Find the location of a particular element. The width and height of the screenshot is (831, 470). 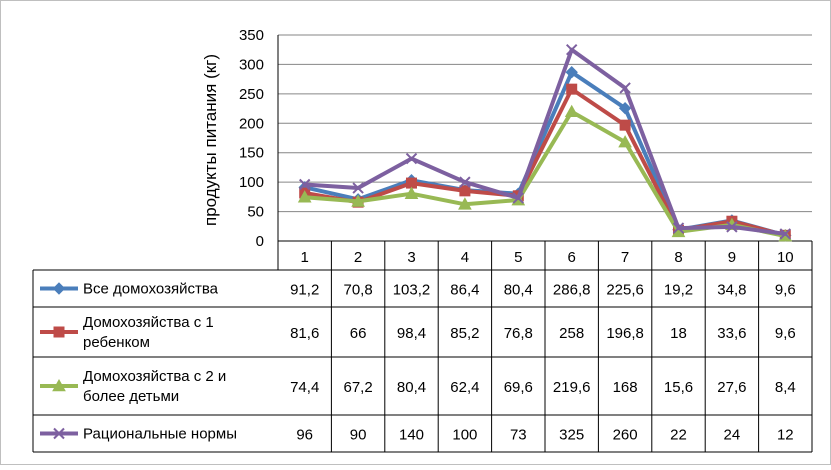

data-table-cell: 258 is located at coordinates (571, 333).